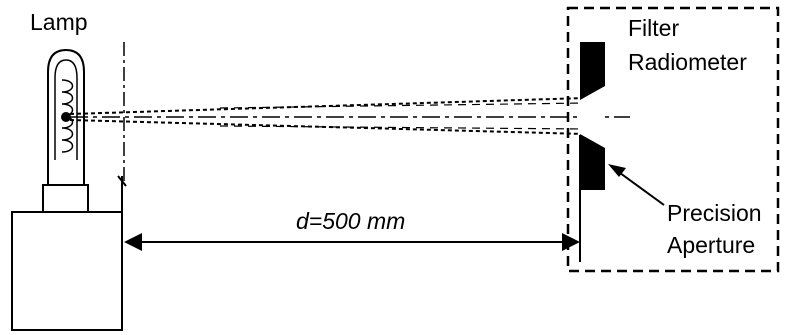 Image resolution: width=785 pixels, height=335 pixels. I want to click on aperture-pointer-arrowhead, so click(617, 170).